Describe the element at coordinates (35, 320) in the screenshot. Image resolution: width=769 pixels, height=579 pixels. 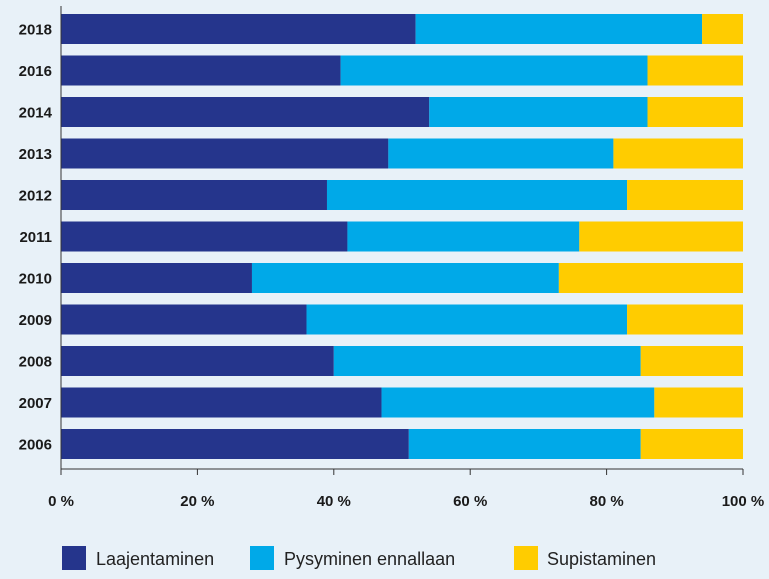
I see `y-tick-label-2009: 2009` at that location.